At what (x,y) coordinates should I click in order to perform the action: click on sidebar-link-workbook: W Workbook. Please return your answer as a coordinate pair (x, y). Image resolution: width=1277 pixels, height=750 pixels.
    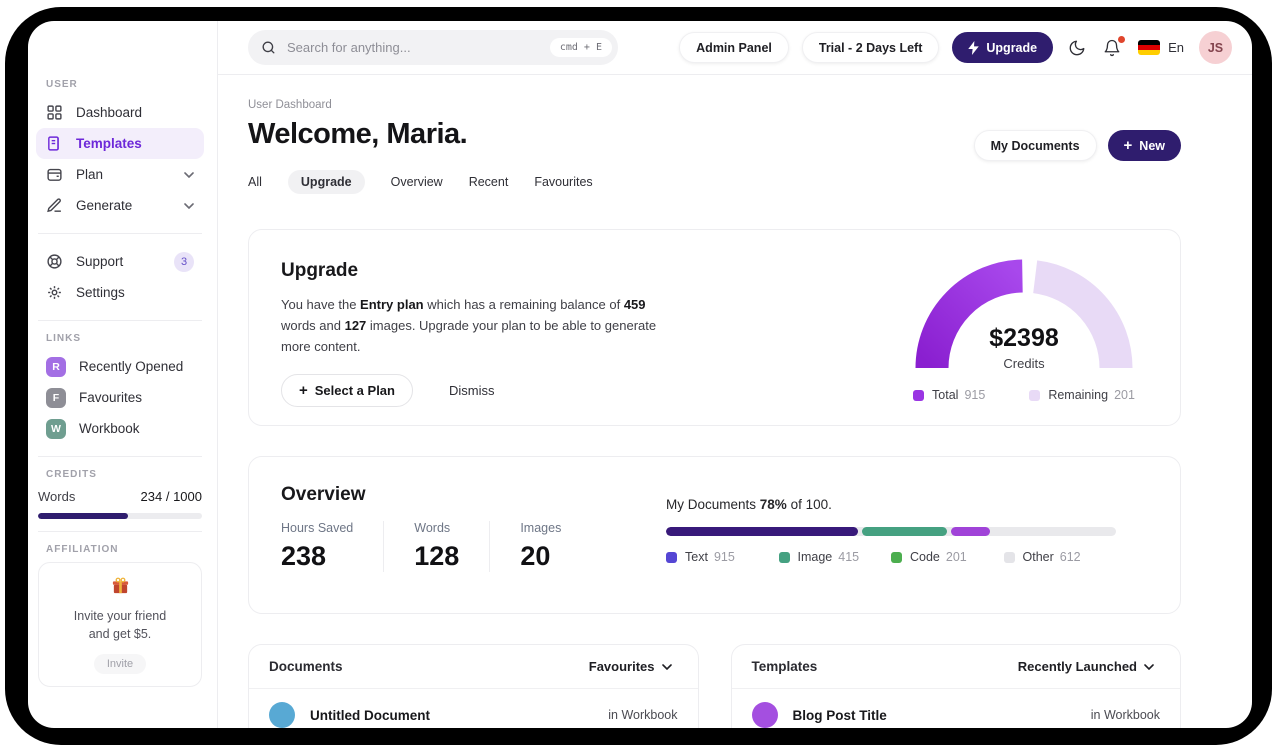
    Looking at the image, I should click on (120, 428).